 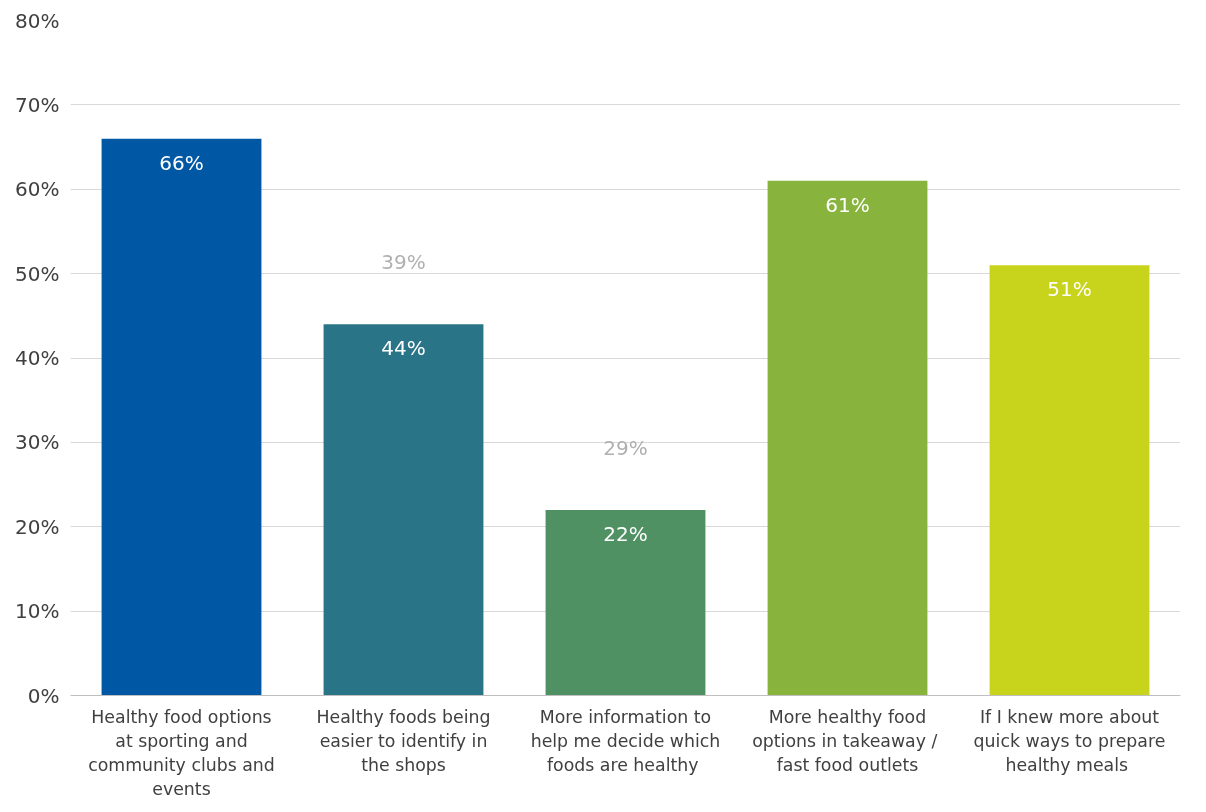 What do you see at coordinates (403, 348) in the screenshot?
I see `data-label: 44%` at bounding box center [403, 348].